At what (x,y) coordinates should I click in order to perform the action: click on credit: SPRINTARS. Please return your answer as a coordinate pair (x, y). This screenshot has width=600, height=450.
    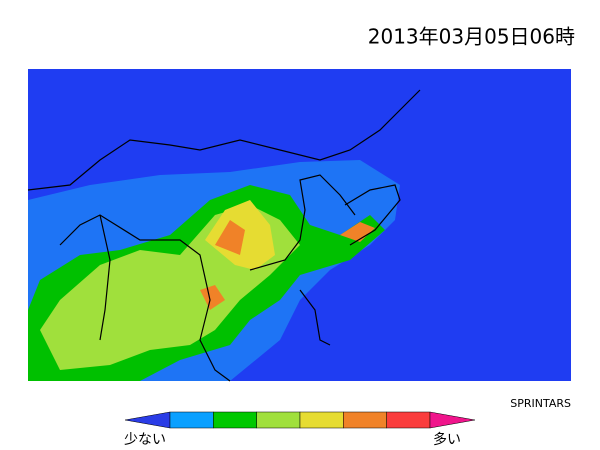
    Looking at the image, I should click on (540, 403).